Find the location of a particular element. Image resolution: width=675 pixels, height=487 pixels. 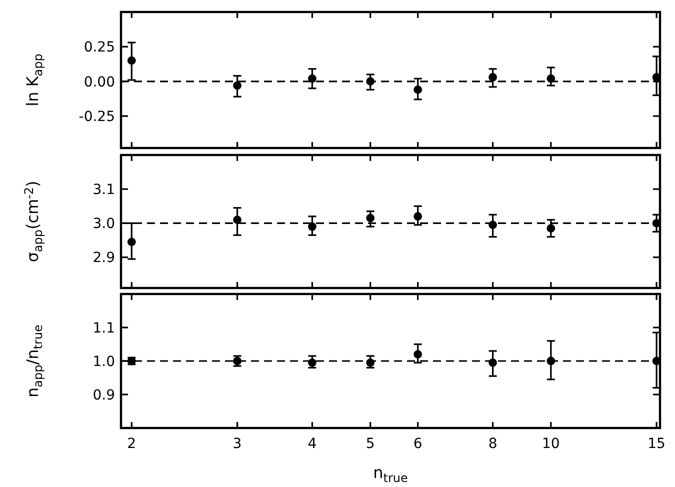

y-tick-label: 0.25 is located at coordinates (99, 48).